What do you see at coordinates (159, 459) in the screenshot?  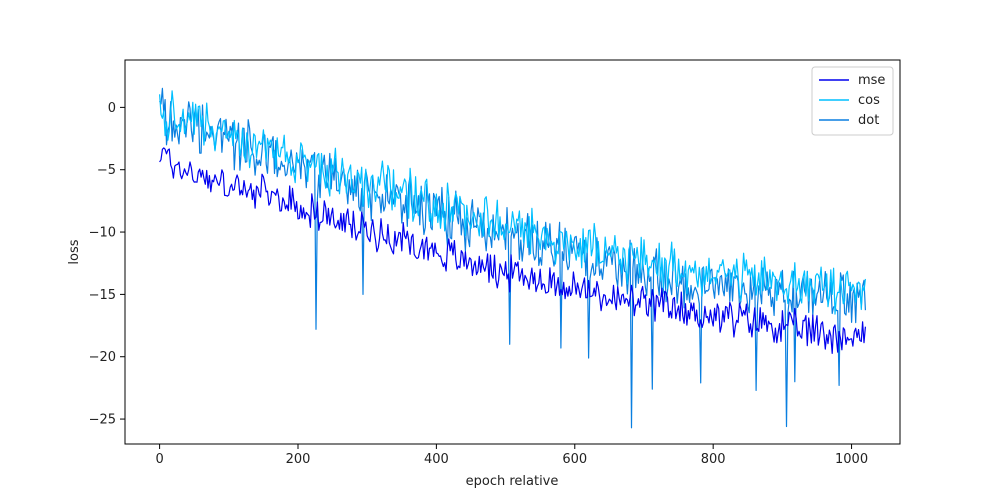 I see `x-tick-label: 0` at bounding box center [159, 459].